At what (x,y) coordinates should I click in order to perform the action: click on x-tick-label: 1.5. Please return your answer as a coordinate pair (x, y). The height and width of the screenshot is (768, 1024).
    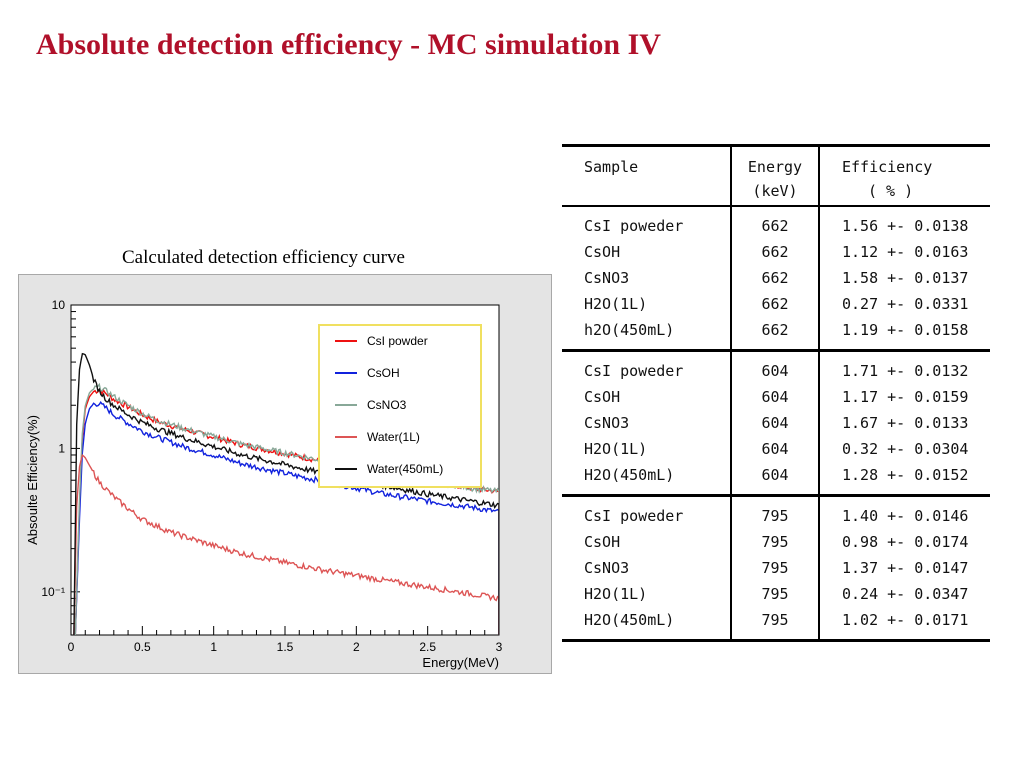
    Looking at the image, I should click on (285, 647).